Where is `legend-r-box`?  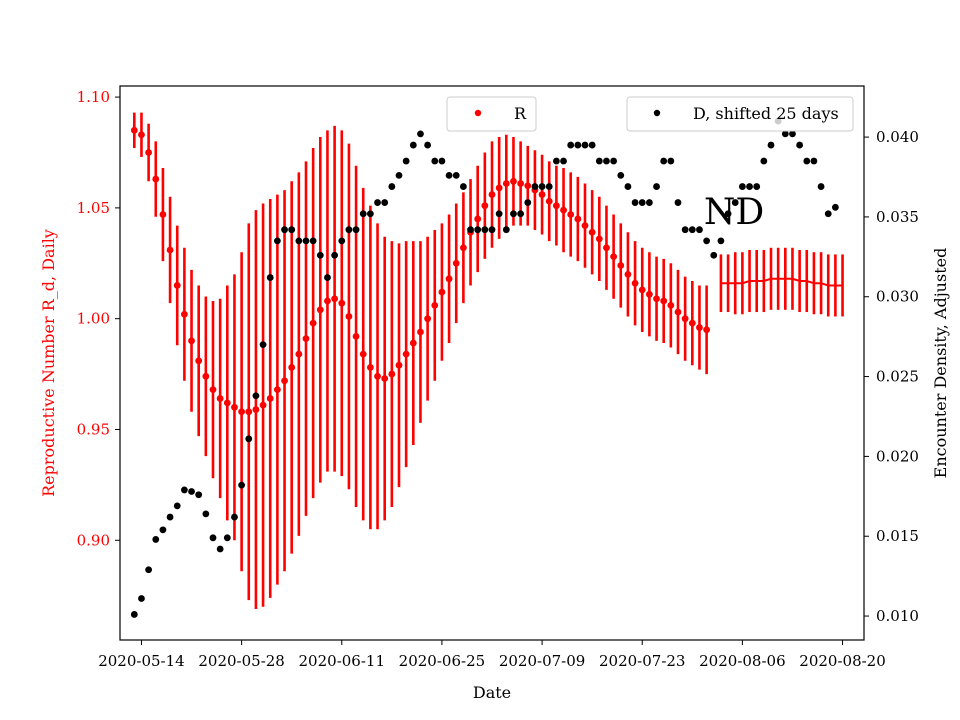
legend-r-box is located at coordinates (491, 114).